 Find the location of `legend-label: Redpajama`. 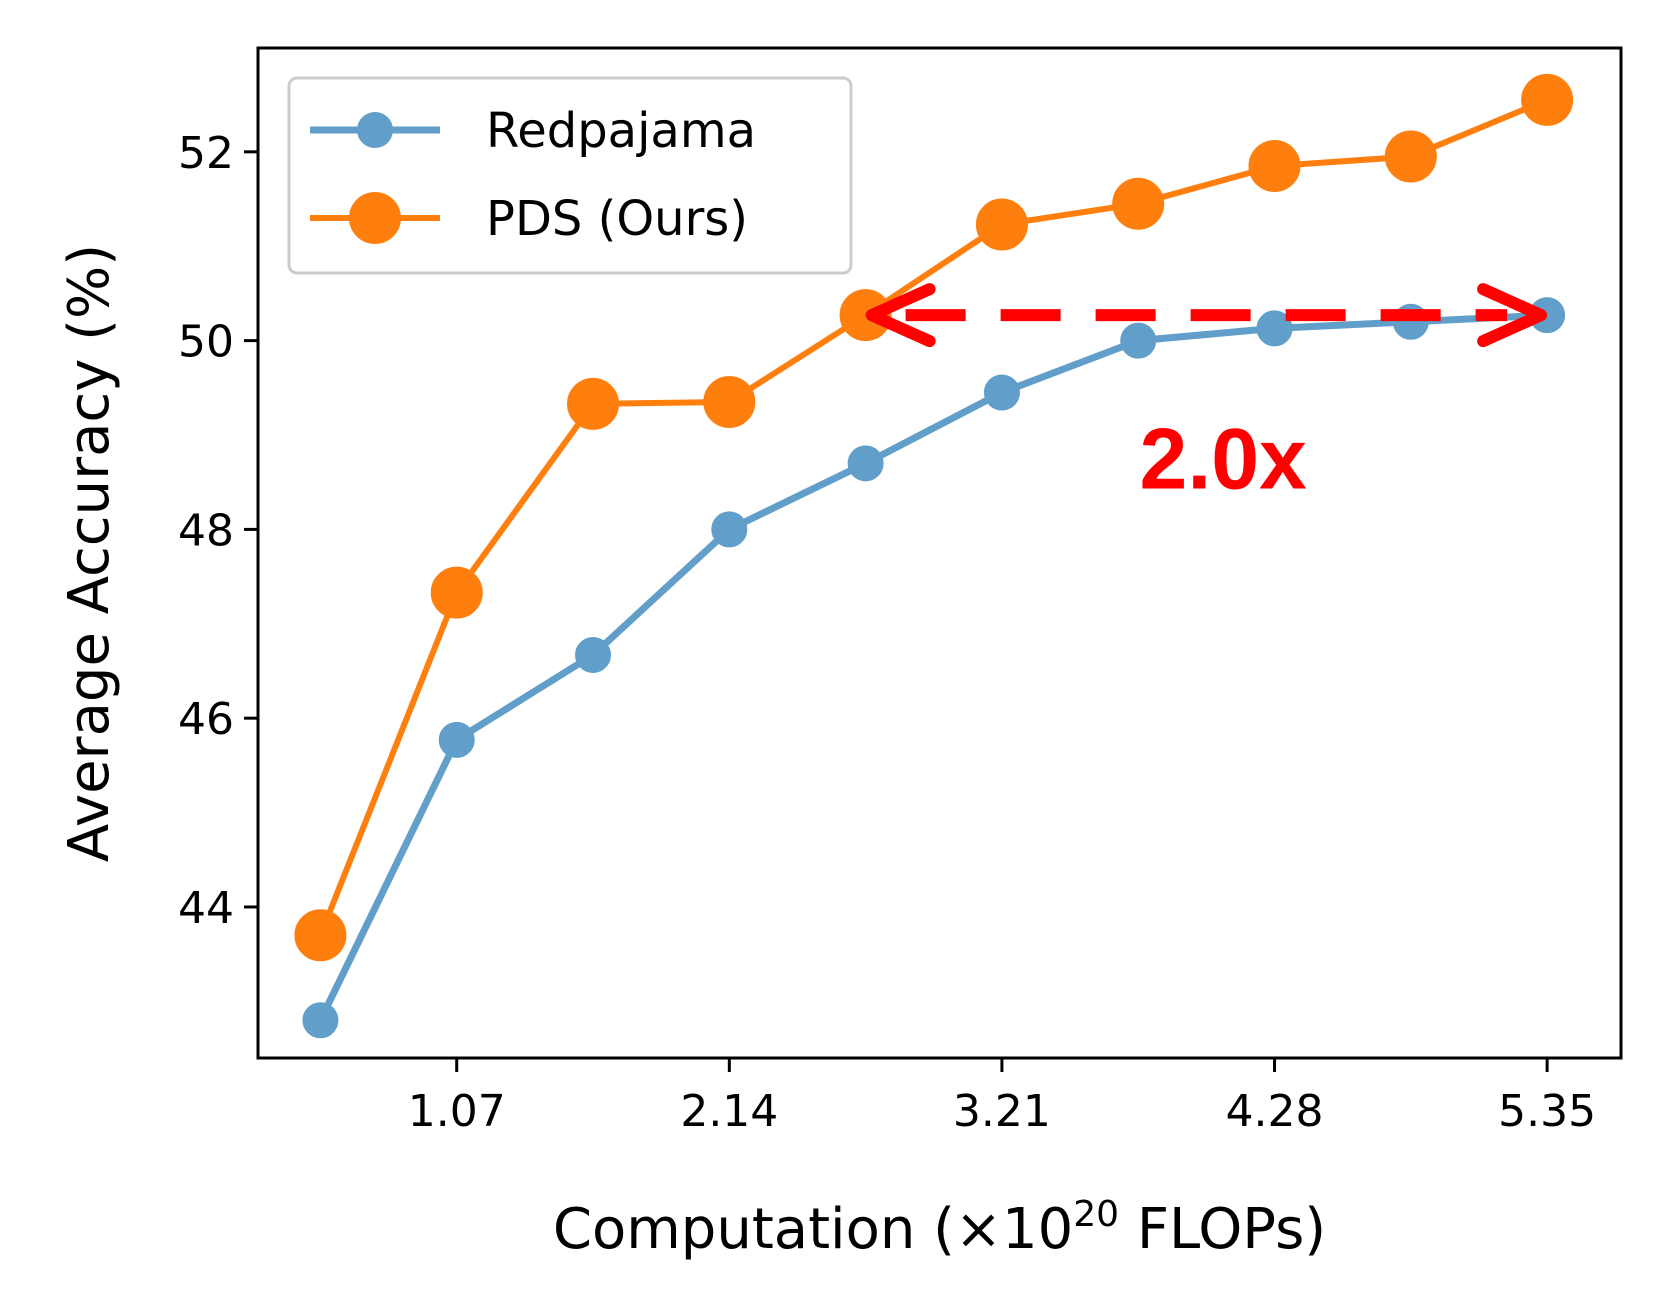

legend-label: Redpajama is located at coordinates (621, 131).